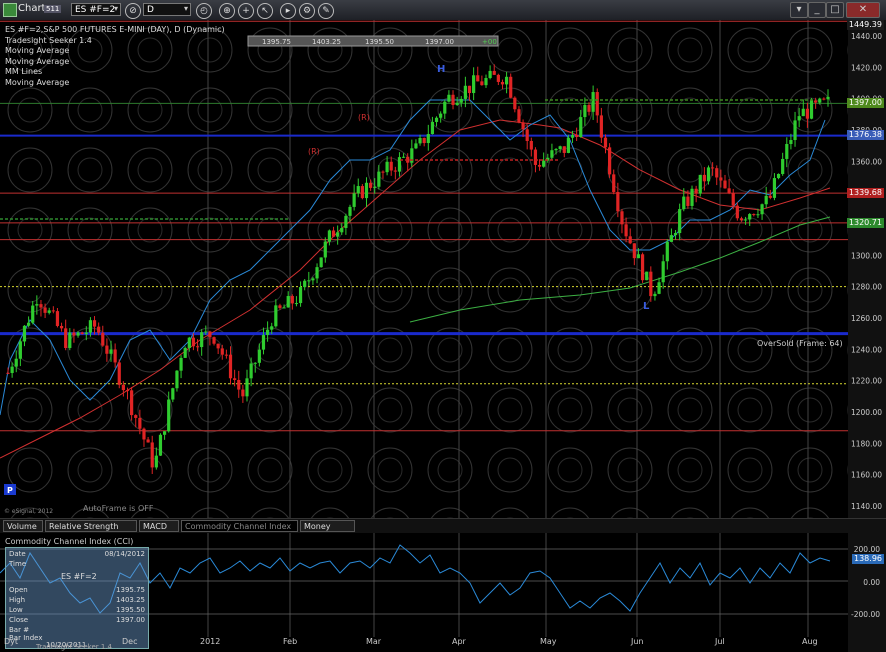 The image size is (886, 652). What do you see at coordinates (866, 381) in the screenshot?
I see `y-axis-label: 1220.00` at bounding box center [866, 381].